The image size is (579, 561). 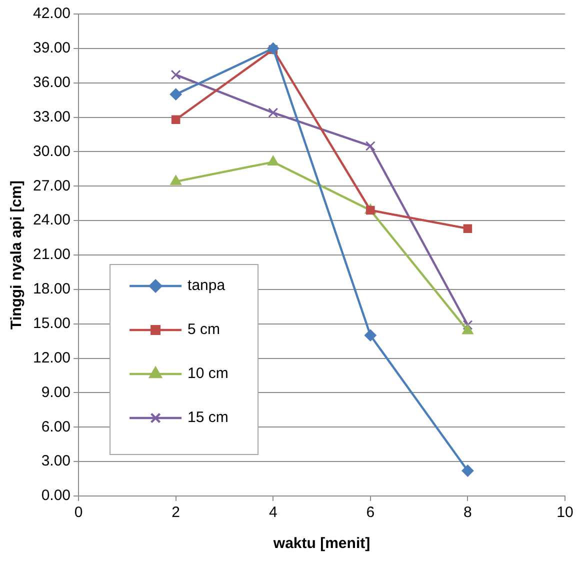 I want to click on y-tick-label: 6.00, so click(x=56, y=427).